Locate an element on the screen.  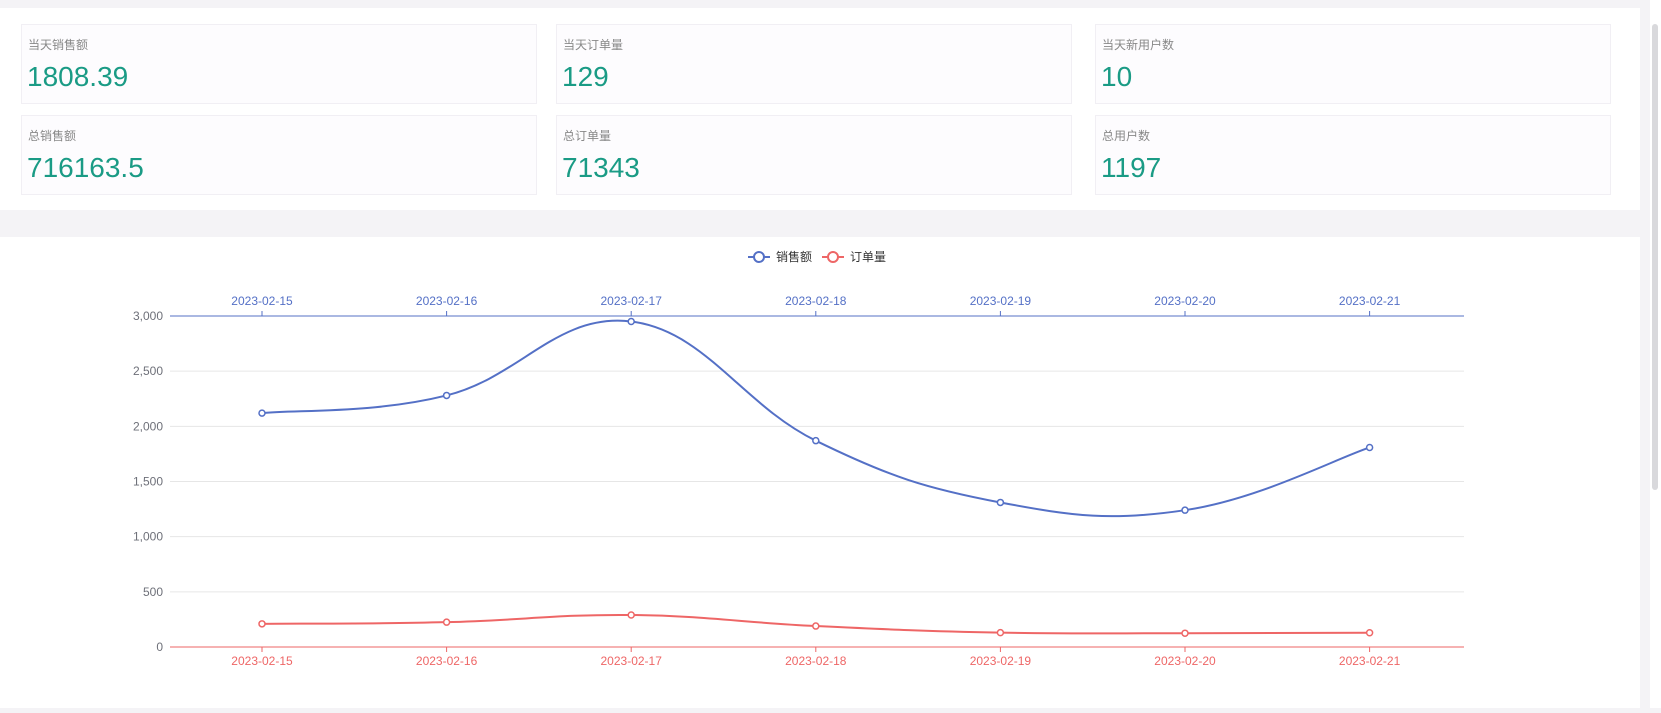
y-tick-label: 500 is located at coordinates (153, 592).